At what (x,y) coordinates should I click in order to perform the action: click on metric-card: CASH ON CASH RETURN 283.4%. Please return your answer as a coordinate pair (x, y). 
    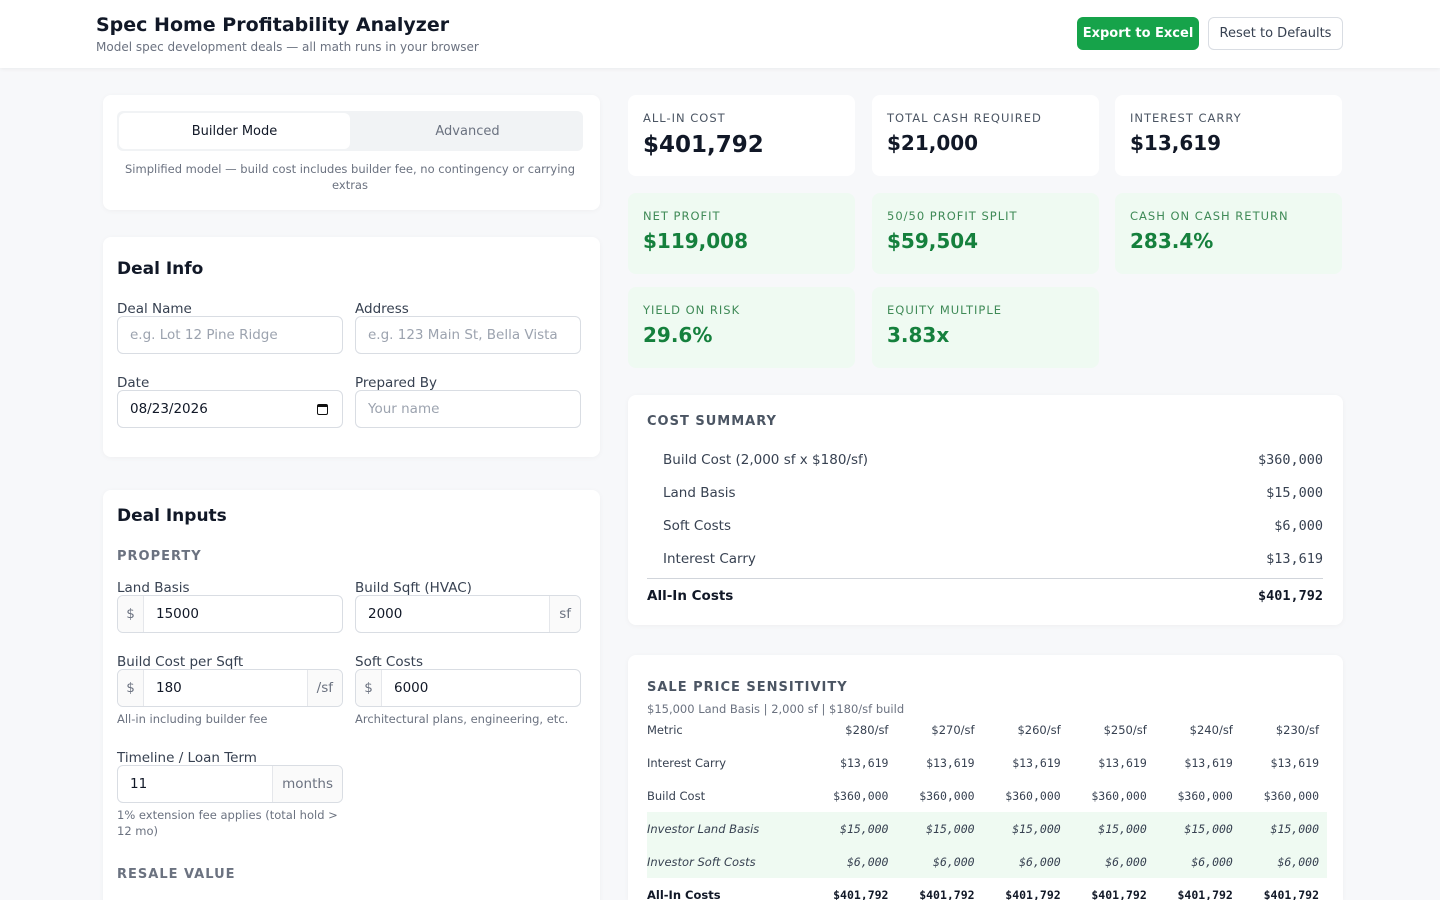
    Looking at the image, I should click on (1228, 233).